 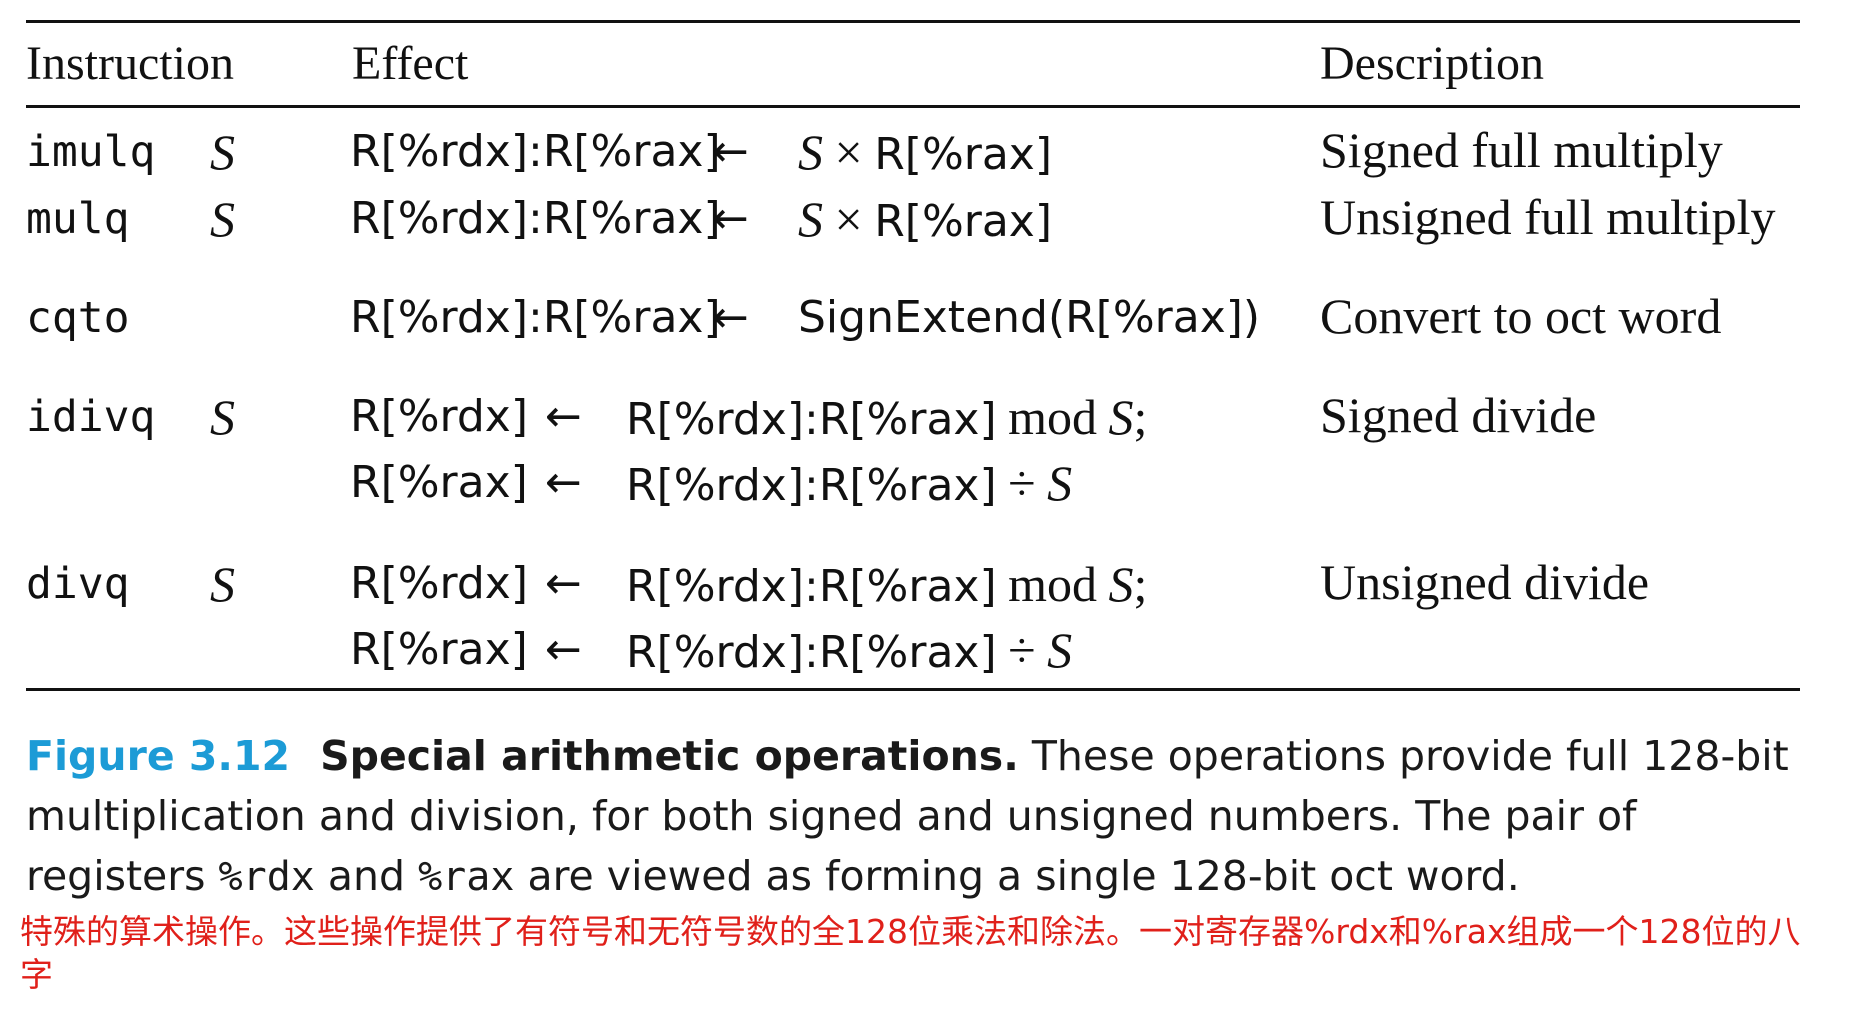 What do you see at coordinates (439, 482) in the screenshot?
I see `effect-lhs-idivq-2: R[%rax]` at bounding box center [439, 482].